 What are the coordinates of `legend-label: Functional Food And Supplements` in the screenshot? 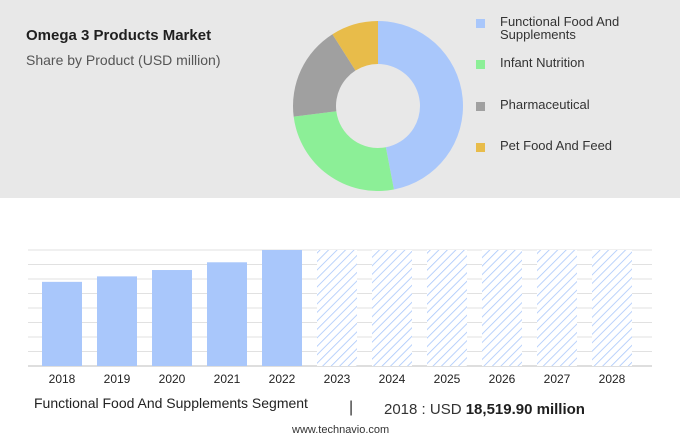 It's located at (560, 28).